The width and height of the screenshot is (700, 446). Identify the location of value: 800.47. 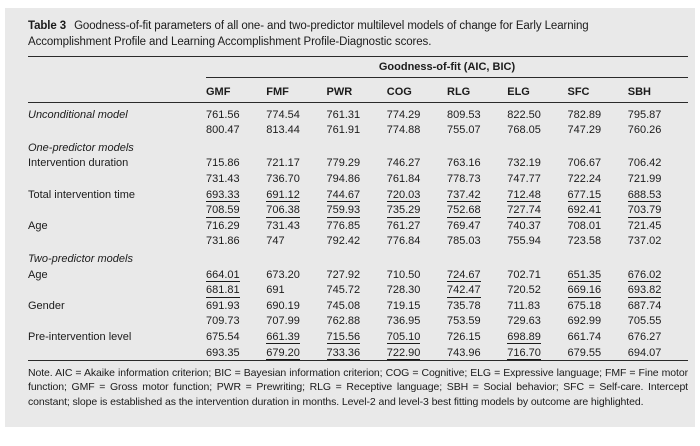
(223, 130).